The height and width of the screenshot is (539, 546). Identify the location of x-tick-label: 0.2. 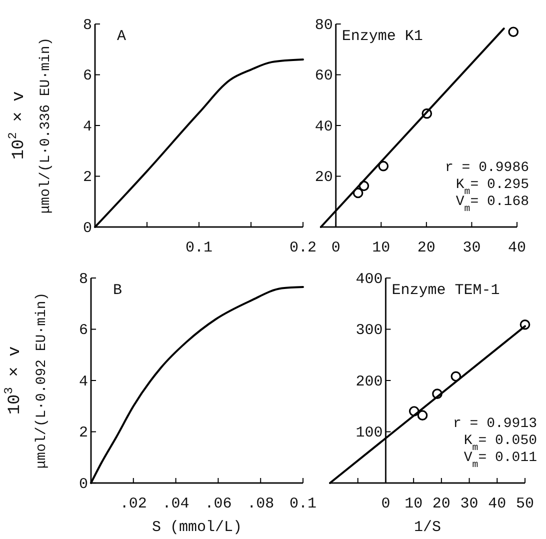
(303, 248).